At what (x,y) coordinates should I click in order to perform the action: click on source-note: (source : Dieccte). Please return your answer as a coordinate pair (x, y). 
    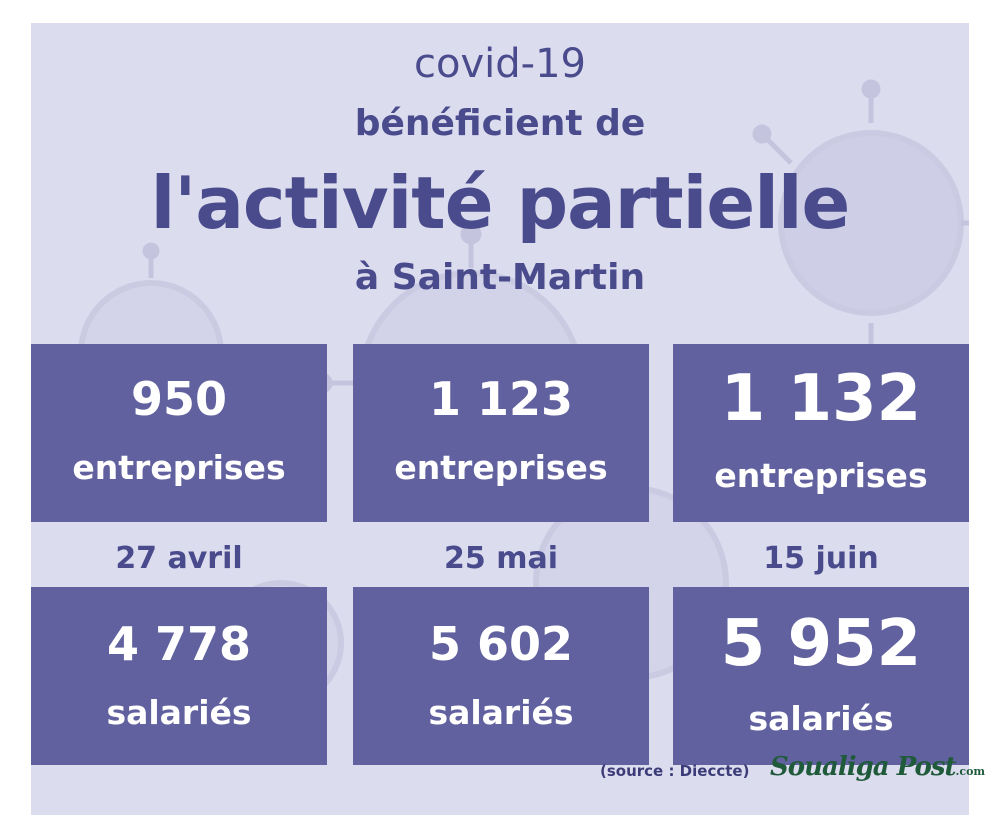
    Looking at the image, I should click on (675, 771).